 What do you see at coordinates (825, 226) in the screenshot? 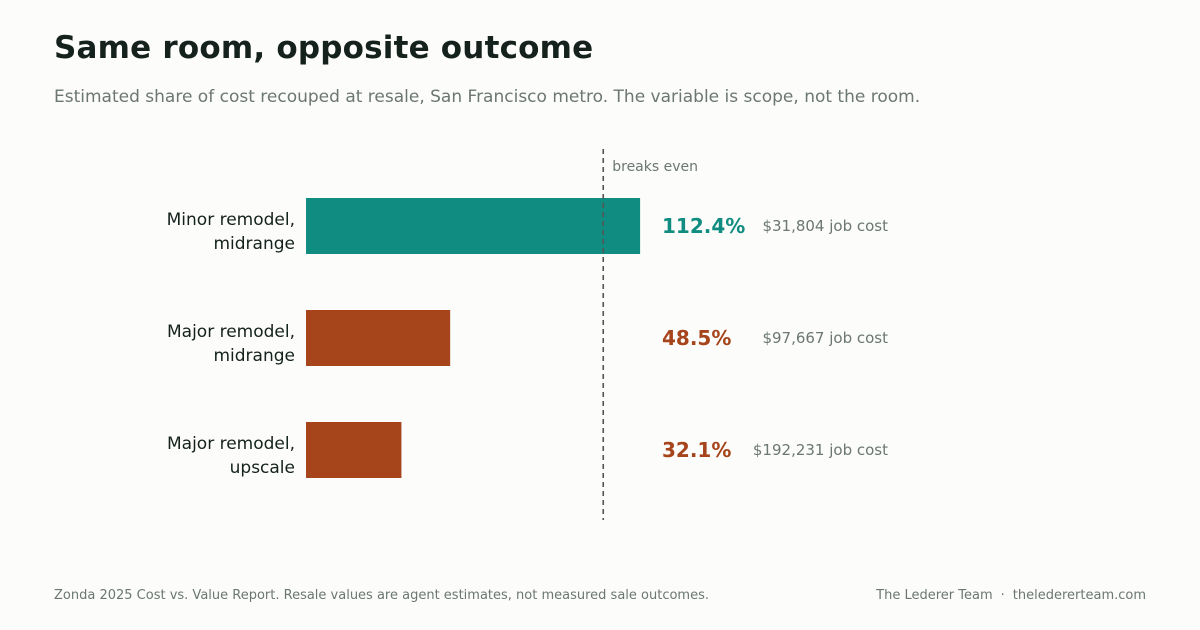
I see `cost-label-1: $31,804 job cost` at bounding box center [825, 226].